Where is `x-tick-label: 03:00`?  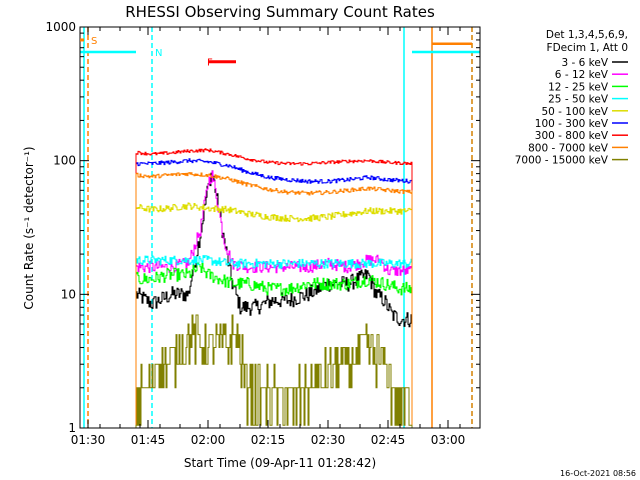 x-tick-label: 03:00 is located at coordinates (448, 440).